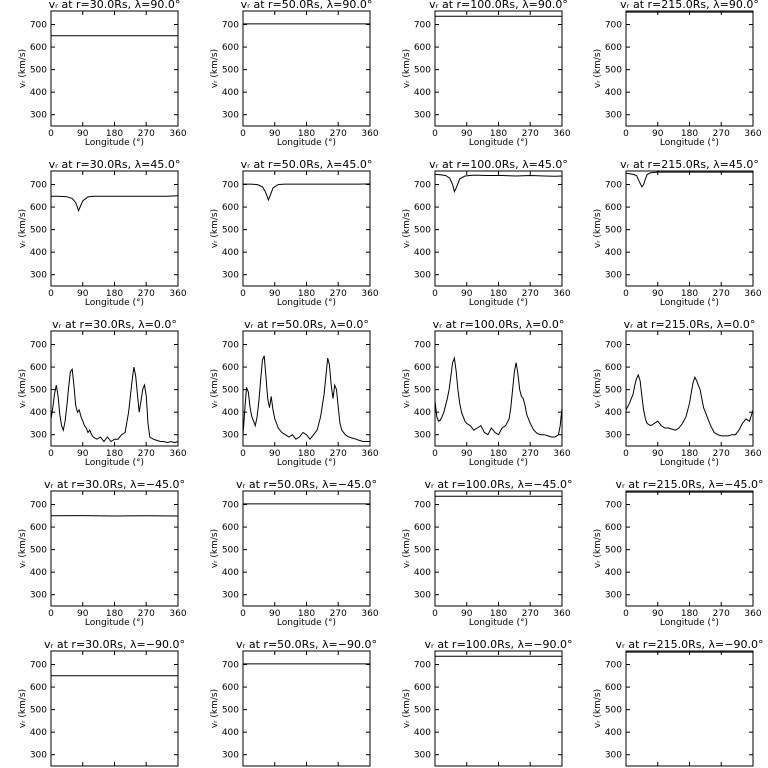 Image resolution: width=768 pixels, height=768 pixels. I want to click on panel-title: vᵣ at r=30.0Rs, λ=−90.0°, so click(114, 644).